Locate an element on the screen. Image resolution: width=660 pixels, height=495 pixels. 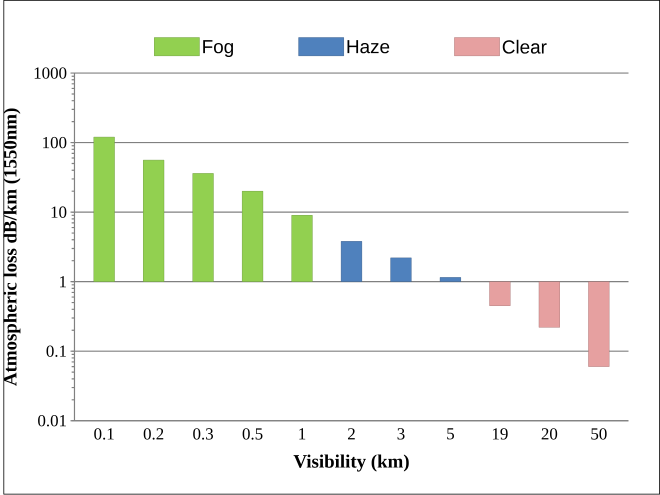
x-tick-label: 2 is located at coordinates (351, 434).